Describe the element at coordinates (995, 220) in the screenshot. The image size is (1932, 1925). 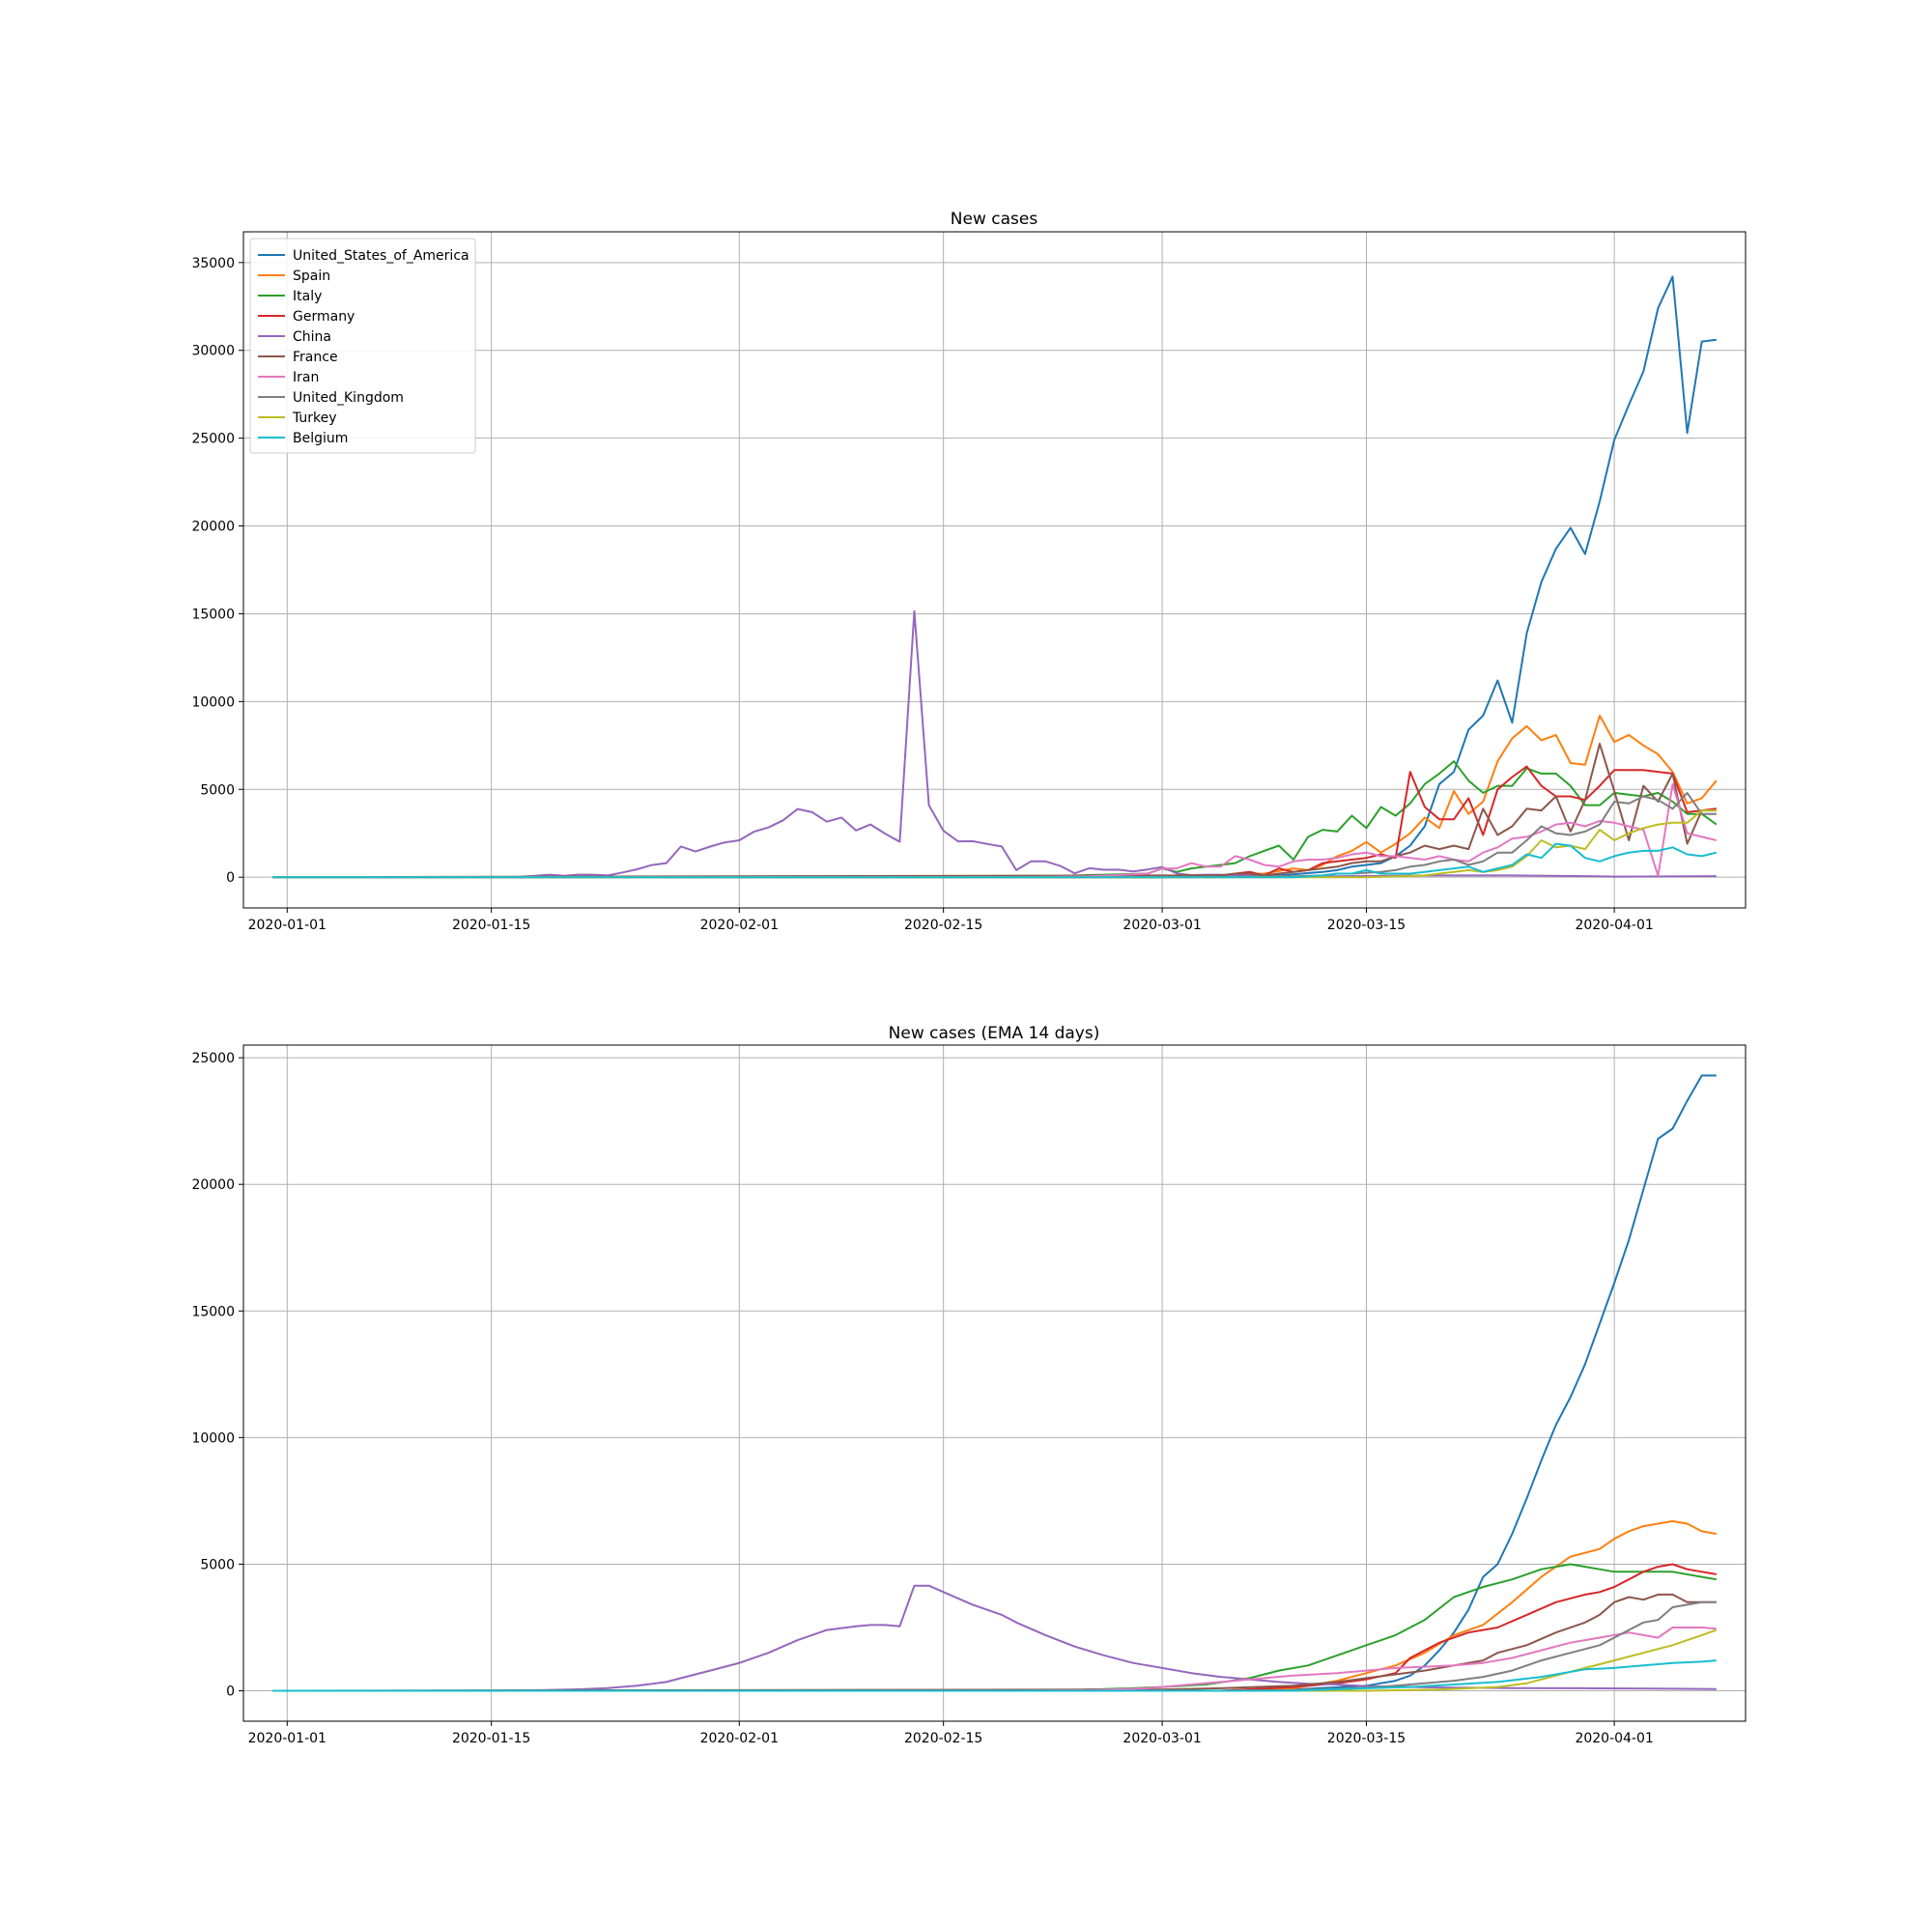
I see `chart-title: New cases` at that location.